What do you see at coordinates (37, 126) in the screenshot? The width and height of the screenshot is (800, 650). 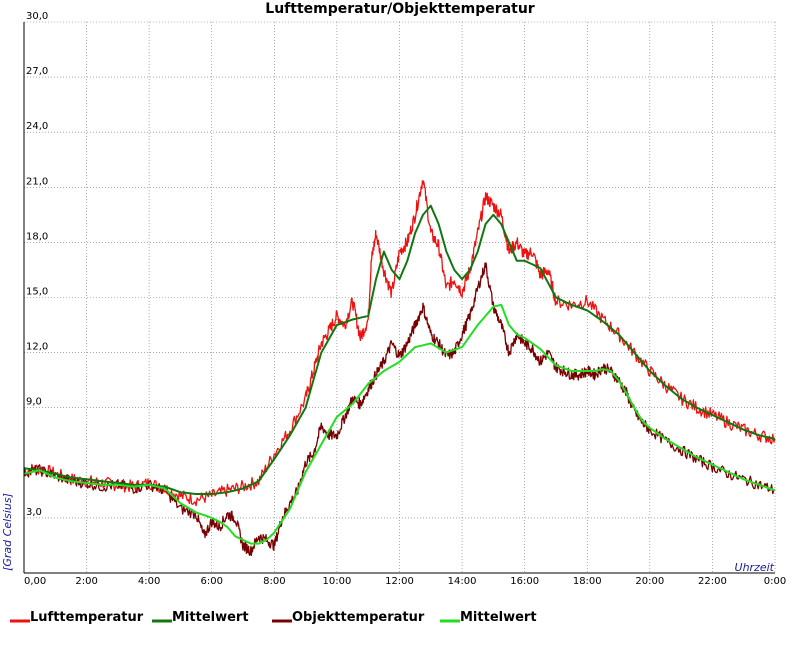 I see `y-tick-label: 24,0` at bounding box center [37, 126].